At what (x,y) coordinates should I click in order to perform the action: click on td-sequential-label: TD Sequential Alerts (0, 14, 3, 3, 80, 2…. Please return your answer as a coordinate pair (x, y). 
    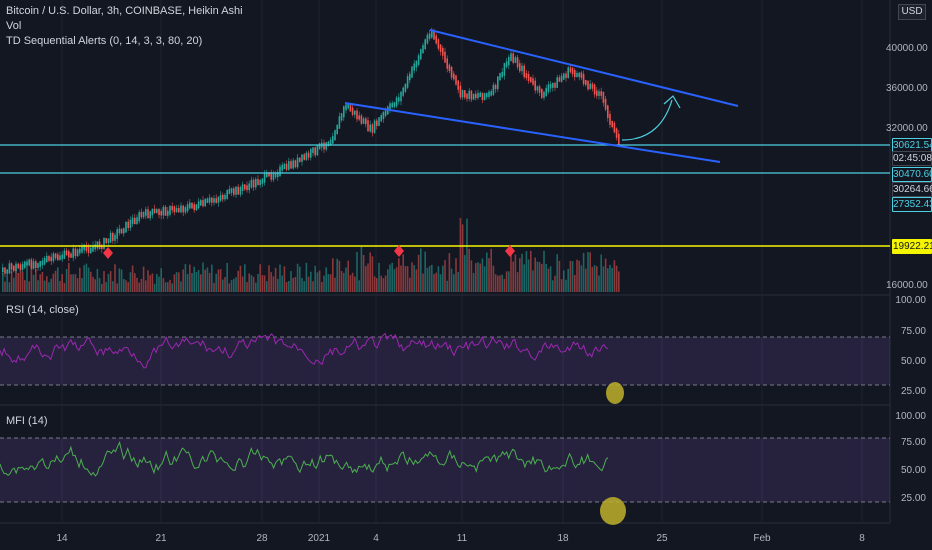
    Looking at the image, I should click on (104, 41).